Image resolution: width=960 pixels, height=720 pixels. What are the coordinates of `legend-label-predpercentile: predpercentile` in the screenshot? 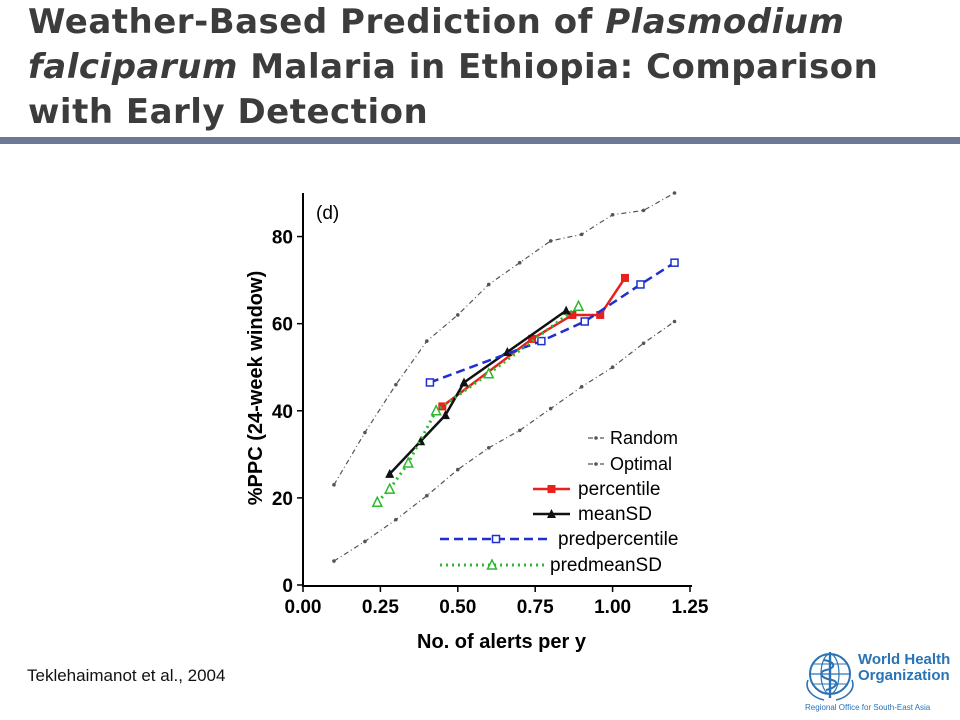 It's located at (618, 539).